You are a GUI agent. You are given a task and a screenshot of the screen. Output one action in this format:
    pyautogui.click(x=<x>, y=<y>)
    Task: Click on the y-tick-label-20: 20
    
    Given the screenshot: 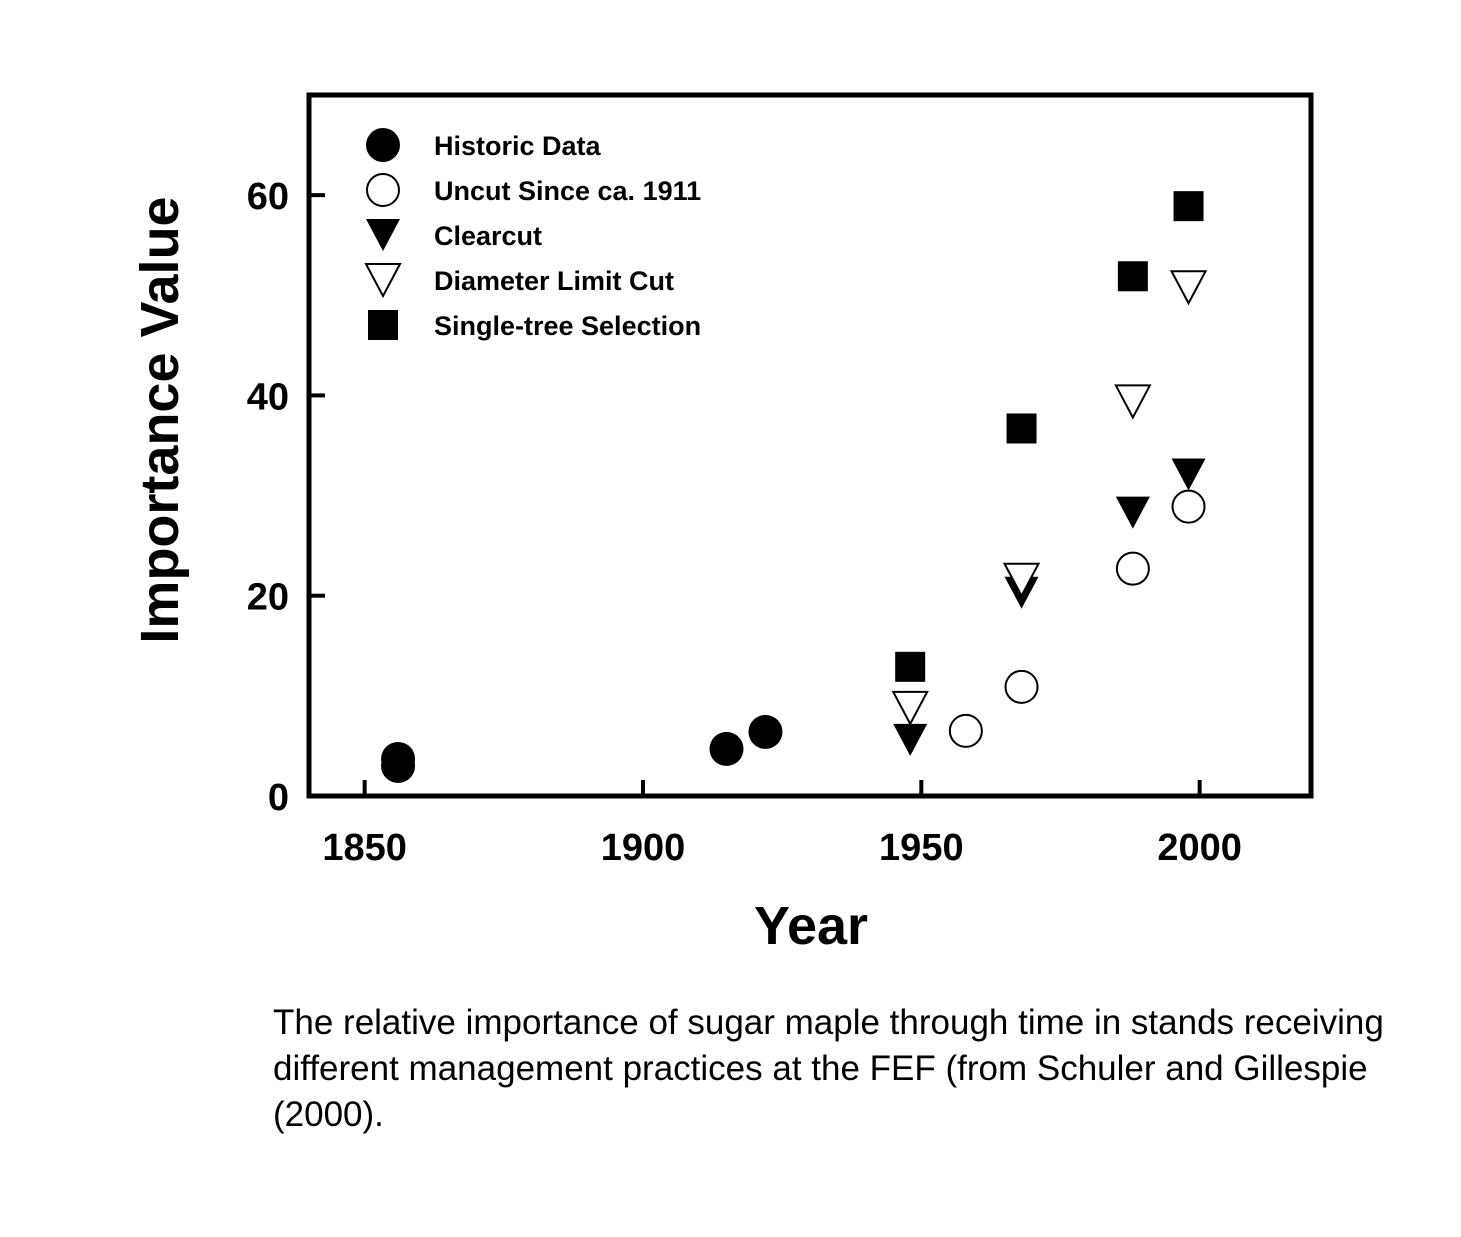 What is the action you would take?
    pyautogui.click(x=268, y=598)
    